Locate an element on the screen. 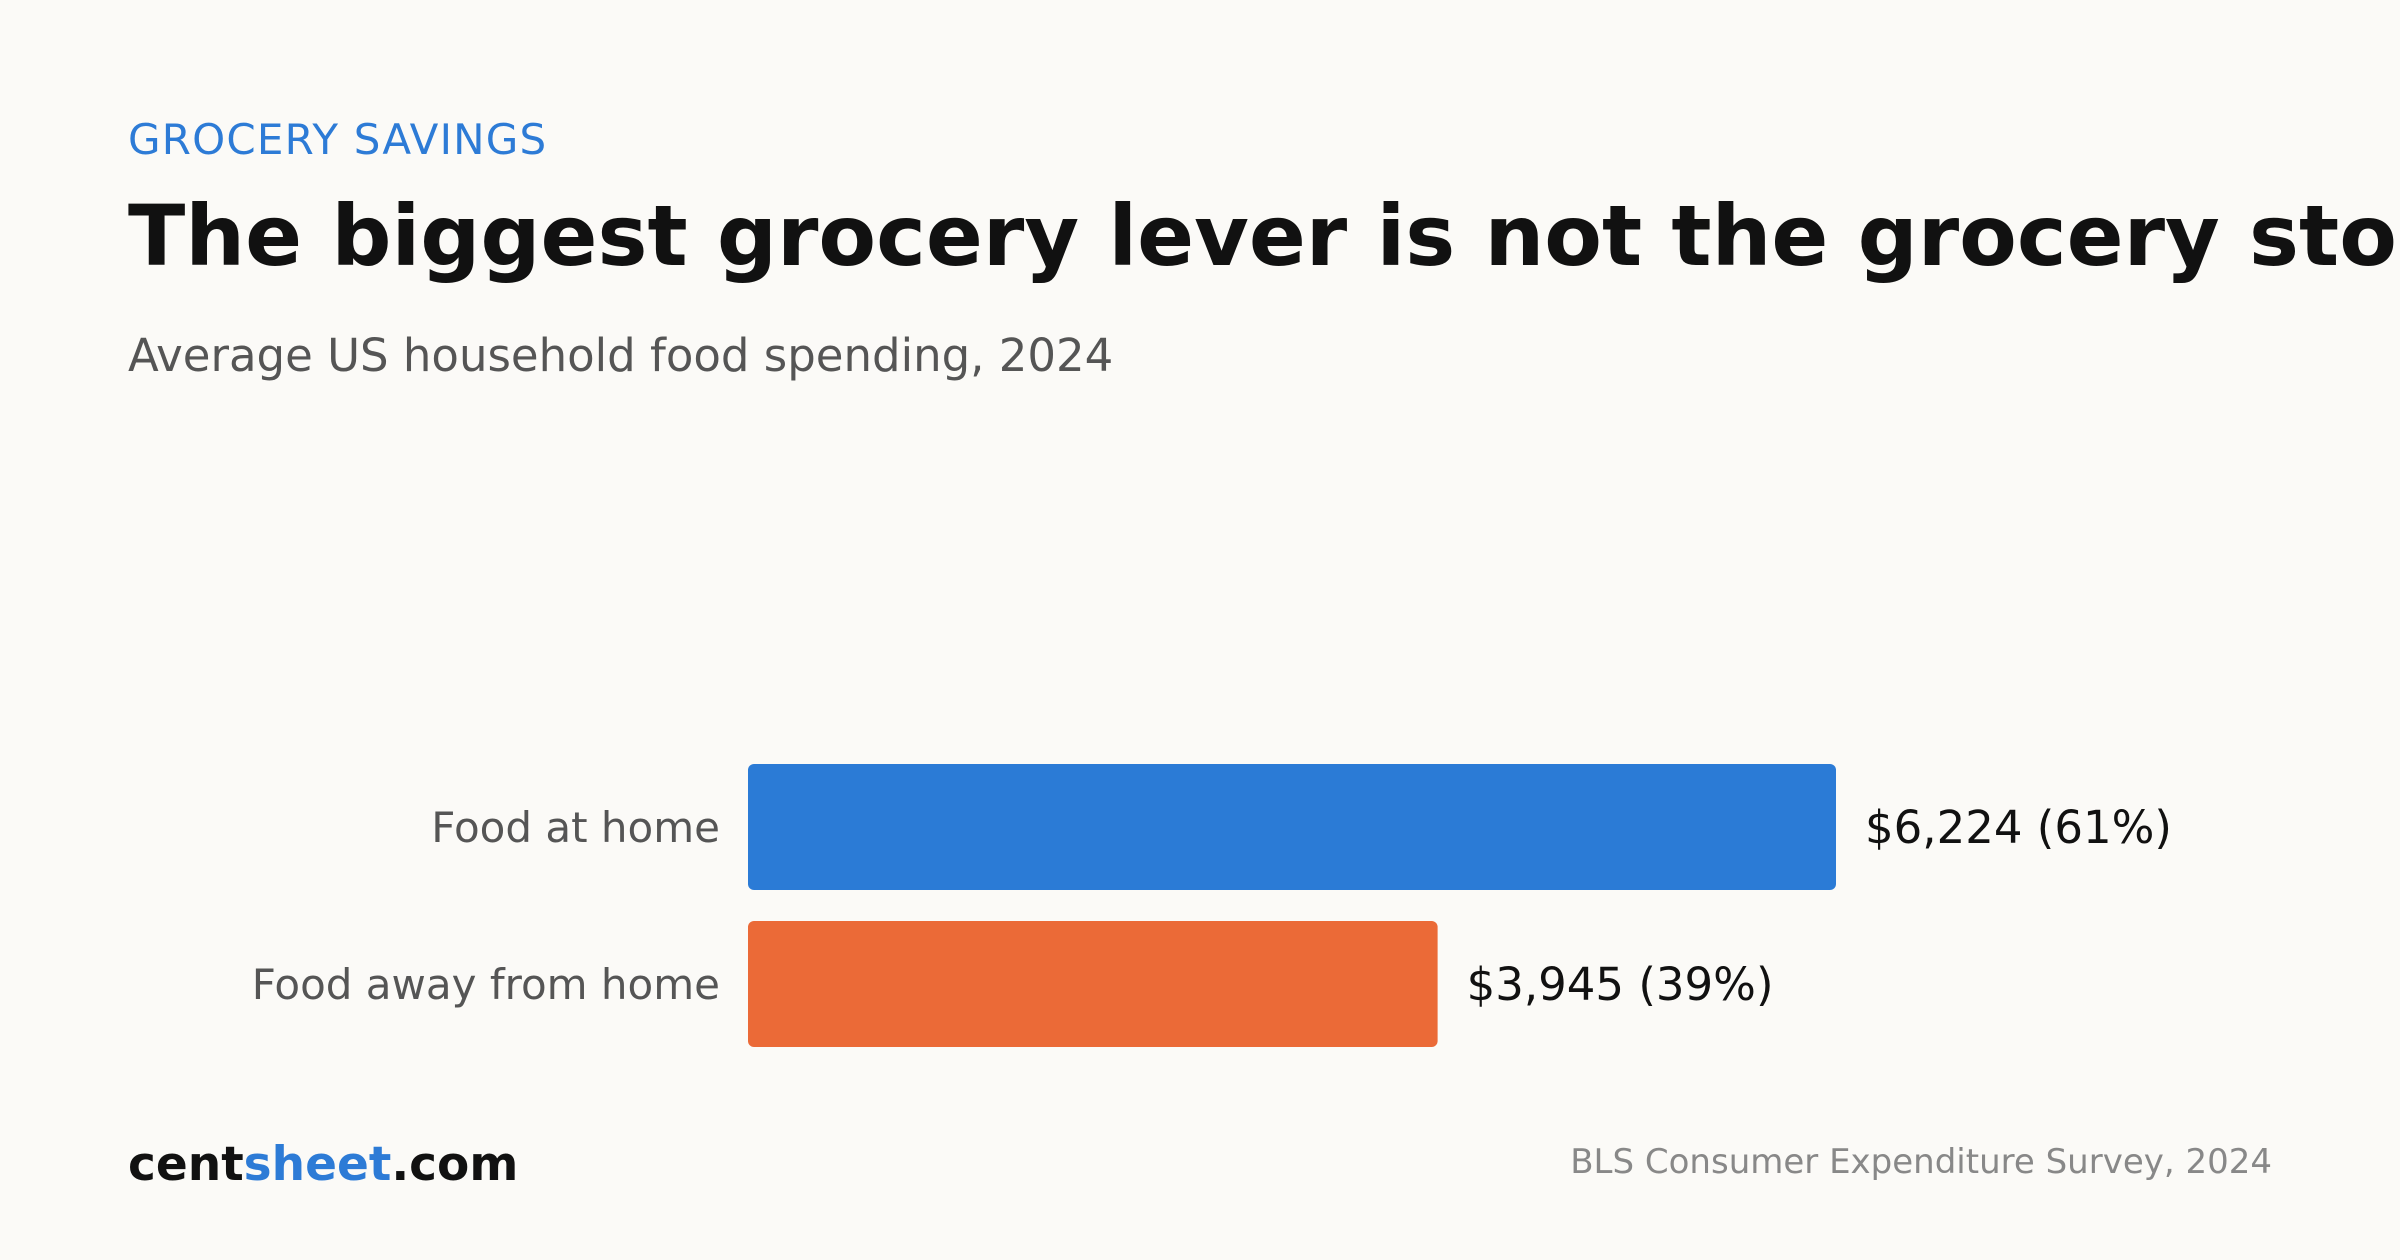  category-label: Food away from home is located at coordinates (486, 984).